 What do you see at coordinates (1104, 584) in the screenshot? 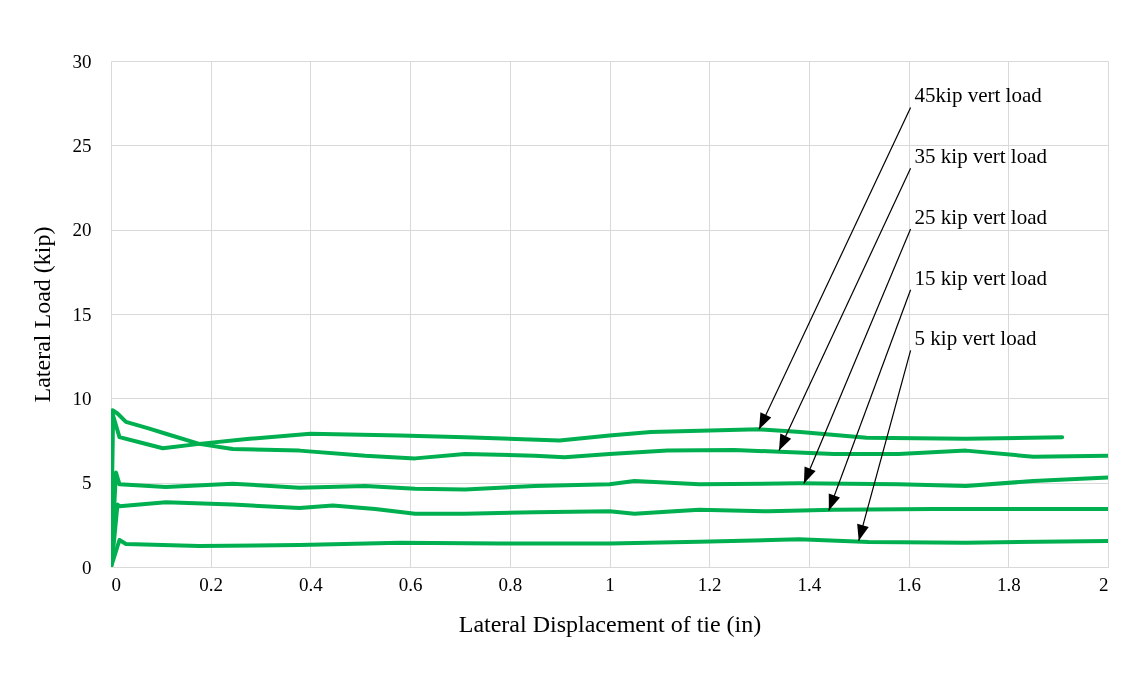
I see `x-tick-label: 2` at bounding box center [1104, 584].